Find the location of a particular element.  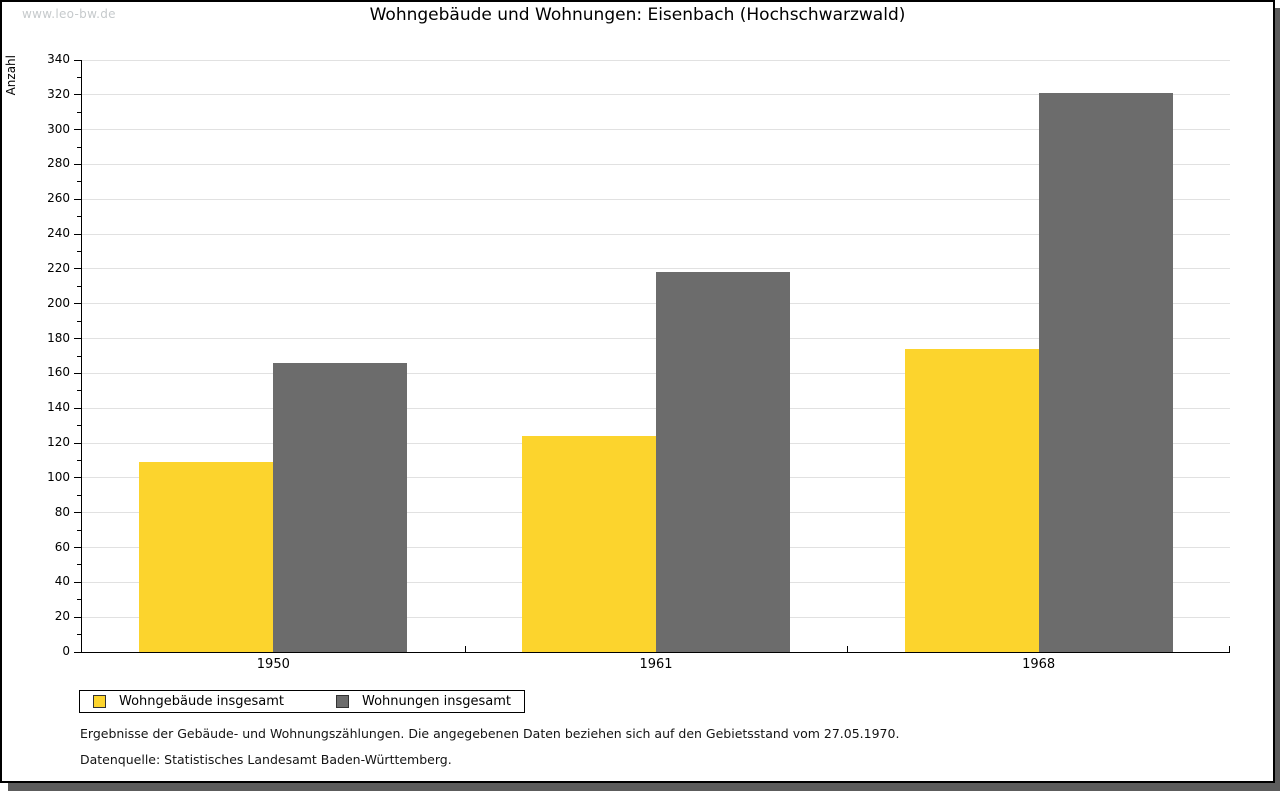

x-tick-label-1968: 1968 is located at coordinates (1039, 664).